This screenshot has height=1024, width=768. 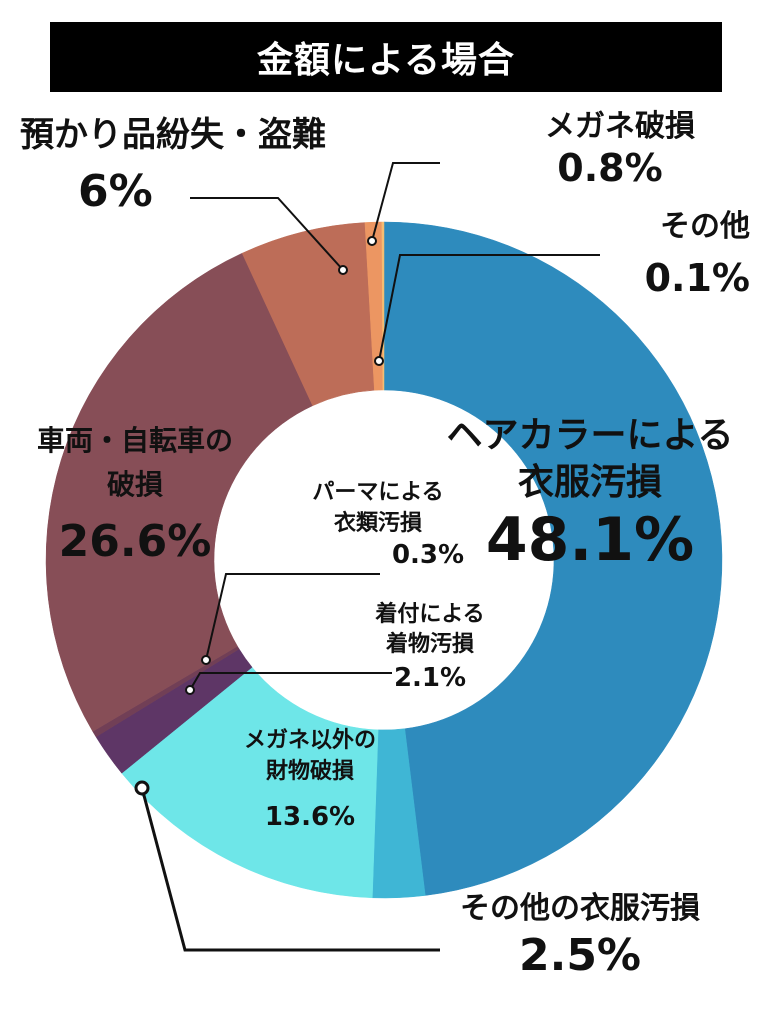 What do you see at coordinates (290, 869) in the screenshot?
I see `leader-line-other-clothes` at bounding box center [290, 869].